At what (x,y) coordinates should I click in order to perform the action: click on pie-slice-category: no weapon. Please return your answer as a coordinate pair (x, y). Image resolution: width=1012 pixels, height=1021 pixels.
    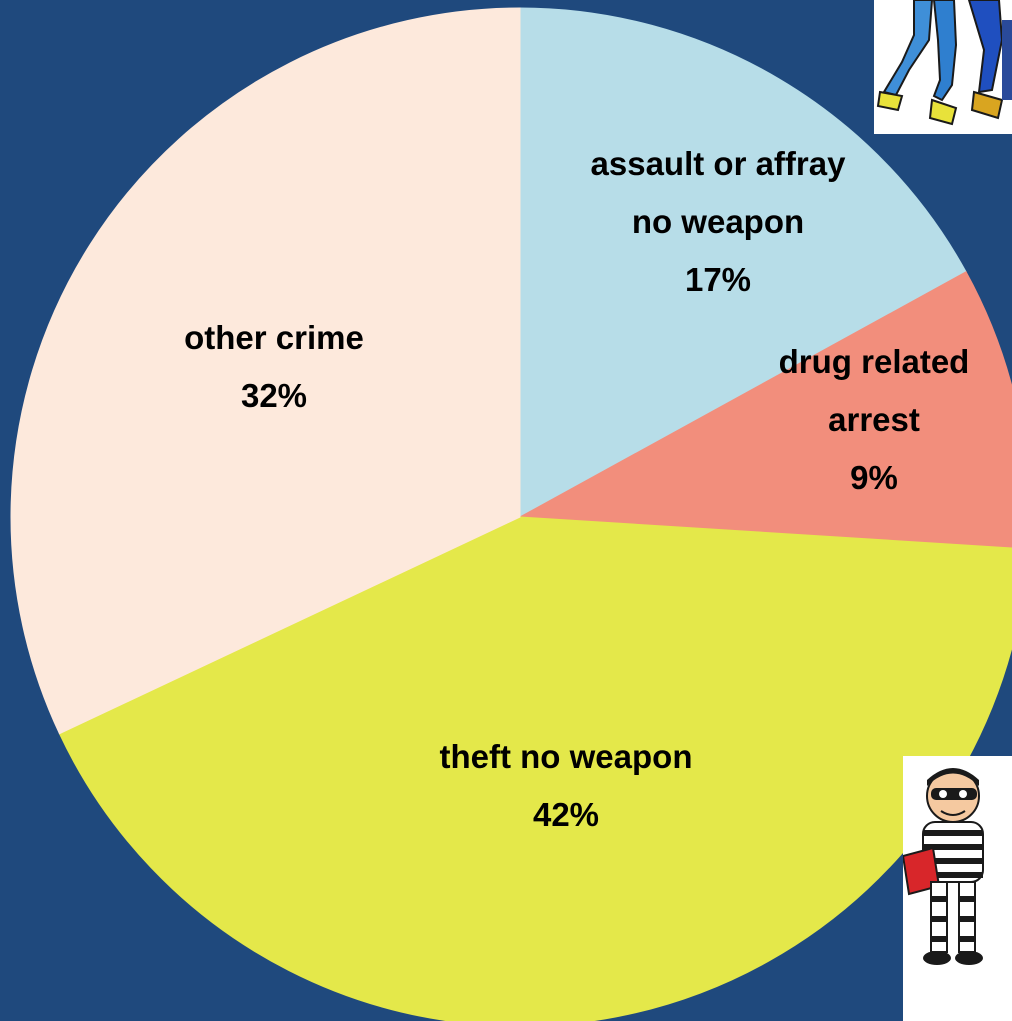
    Looking at the image, I should click on (718, 221).